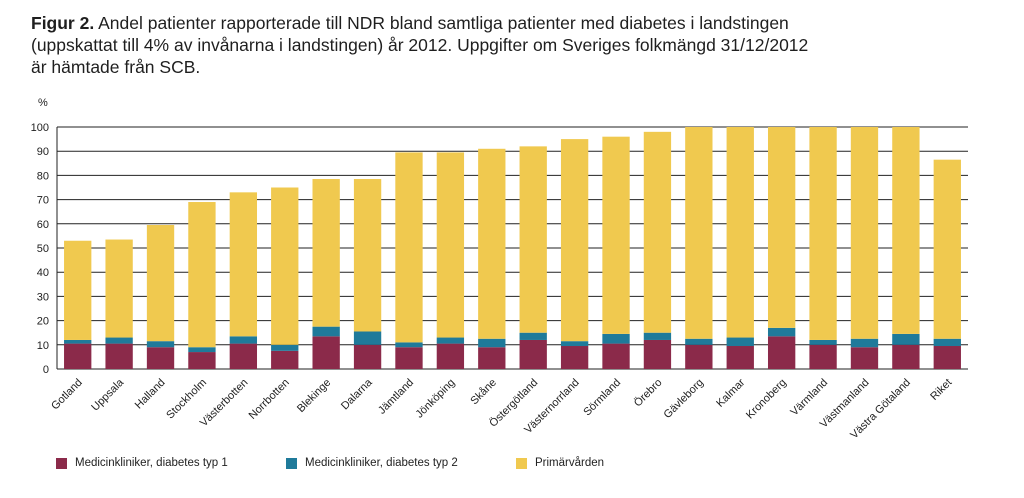 The height and width of the screenshot is (498, 1024). Describe the element at coordinates (43, 249) in the screenshot. I see `y-tick-label: 50` at that location.